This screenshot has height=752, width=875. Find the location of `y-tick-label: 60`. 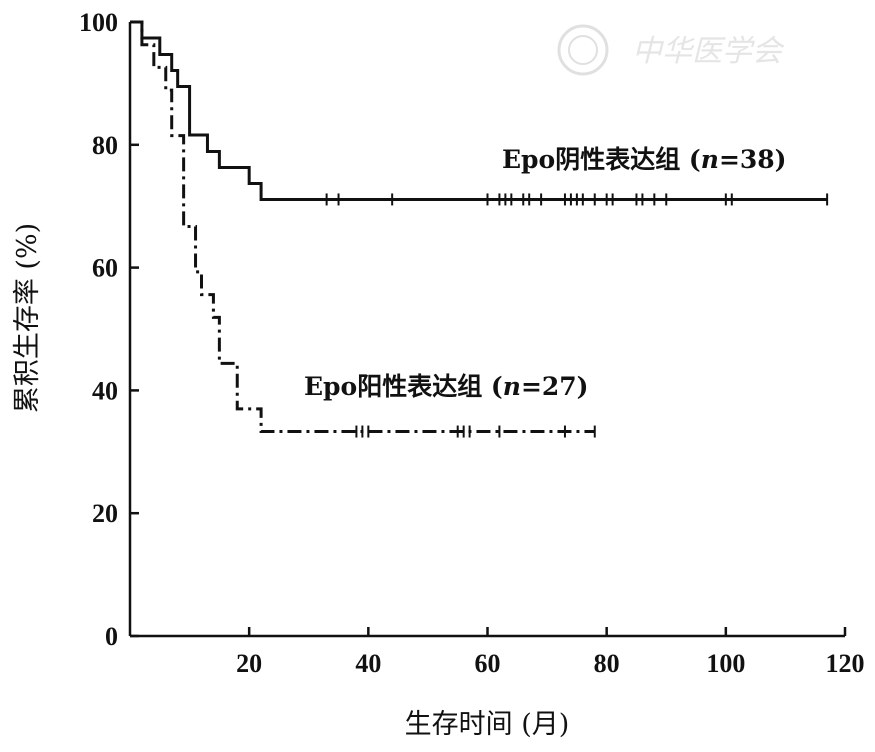

y-tick-label: 60 is located at coordinates (105, 268).